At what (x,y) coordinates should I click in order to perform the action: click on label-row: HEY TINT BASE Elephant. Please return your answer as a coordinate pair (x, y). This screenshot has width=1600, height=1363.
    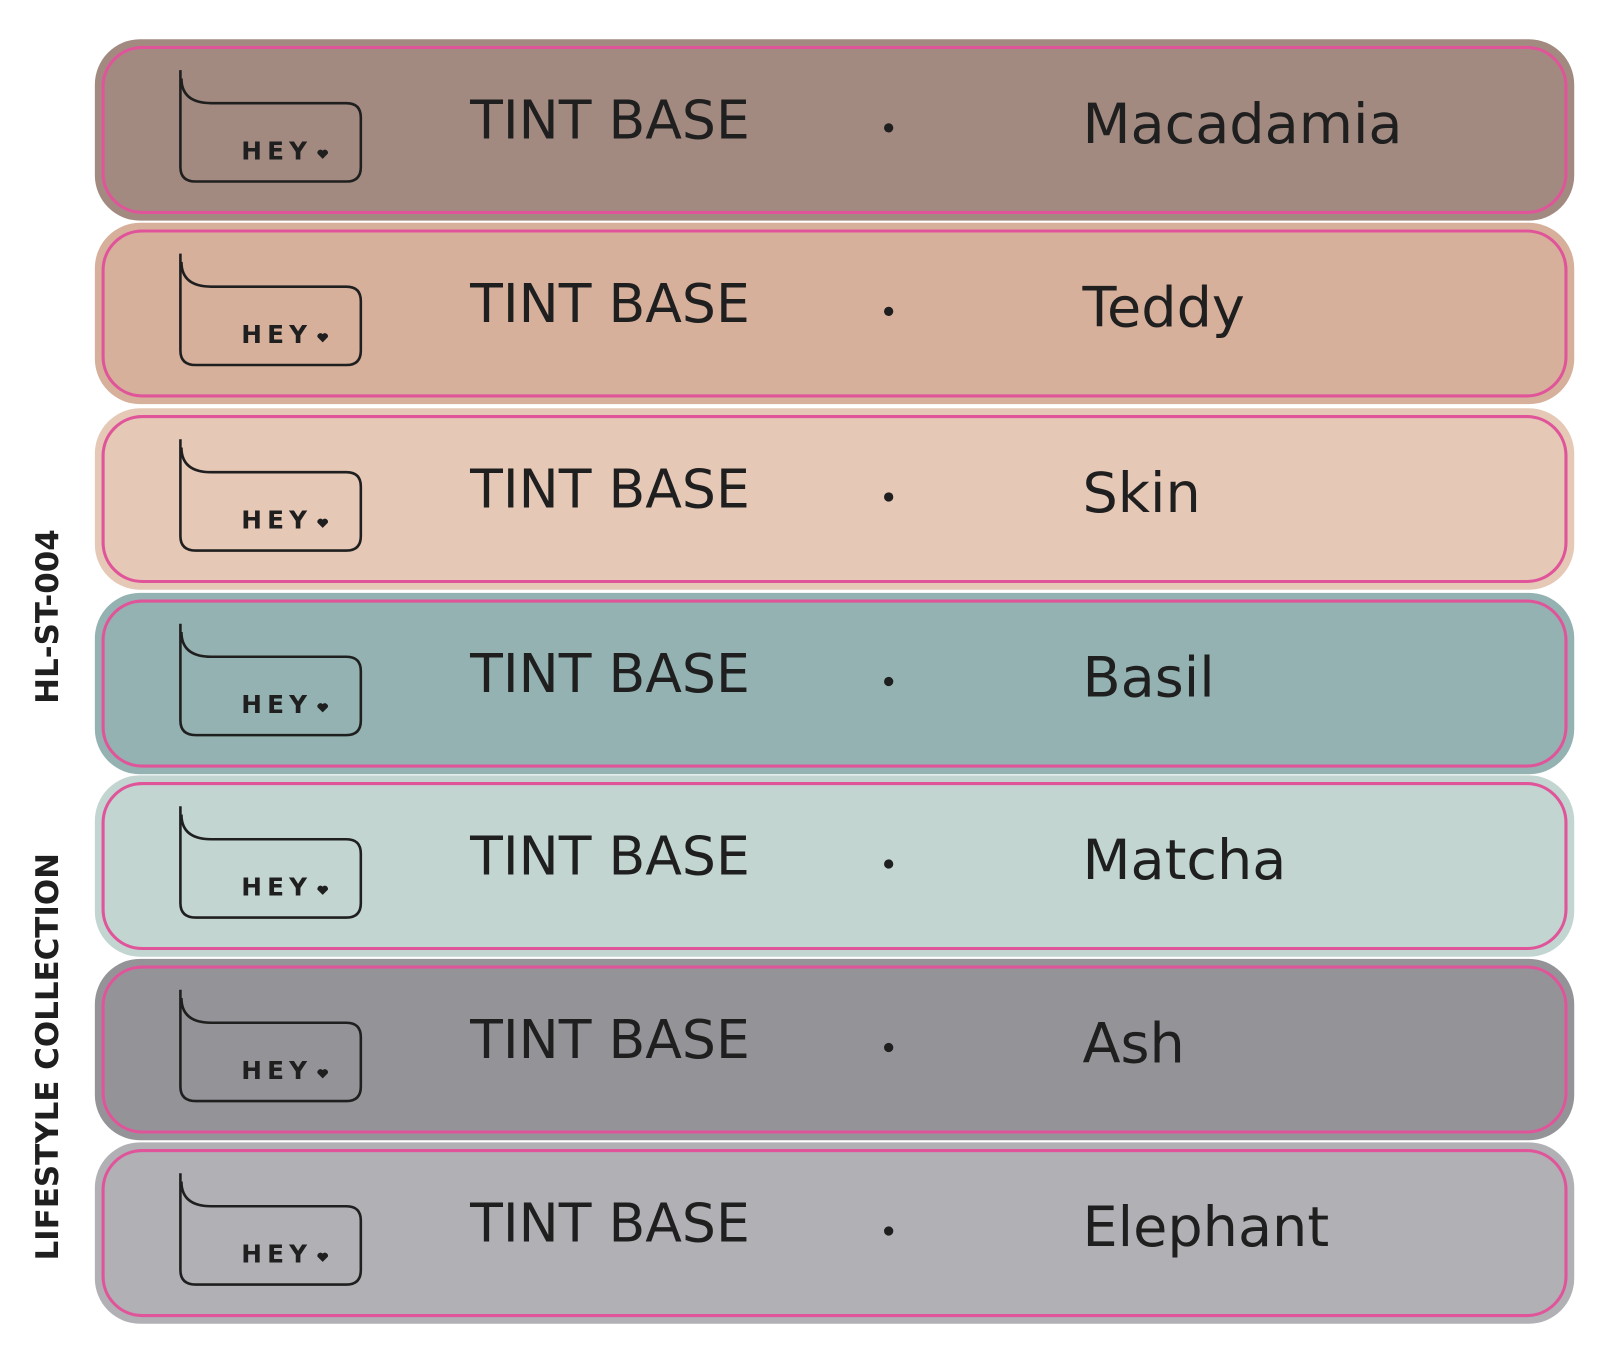
    Looking at the image, I should click on (834, 1233).